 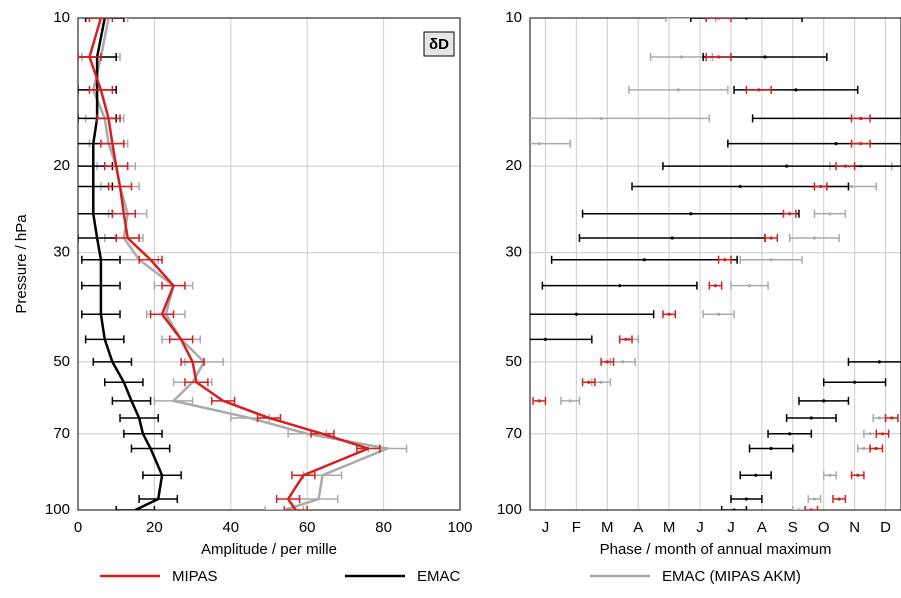 I want to click on legend-label: EMAC (MIPAS AKM), so click(x=731, y=576).